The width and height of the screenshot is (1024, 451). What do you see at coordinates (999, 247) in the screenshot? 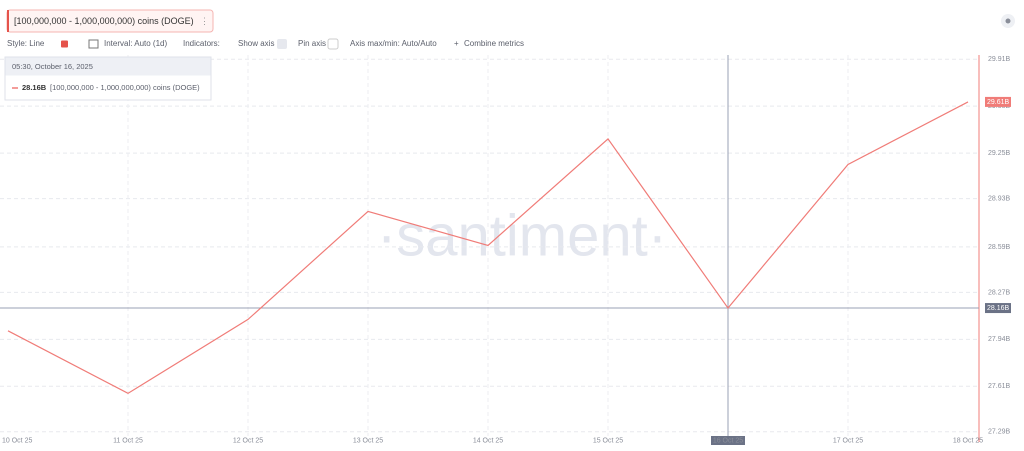
I see `y-tick-label: 28.59B` at bounding box center [999, 247].